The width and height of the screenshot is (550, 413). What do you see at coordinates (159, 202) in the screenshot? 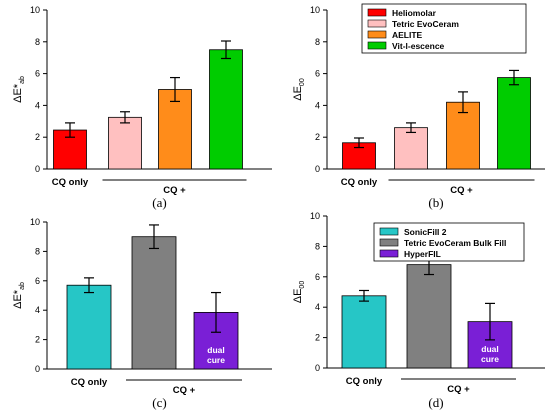
I see `panel-label: (a)` at bounding box center [159, 202].